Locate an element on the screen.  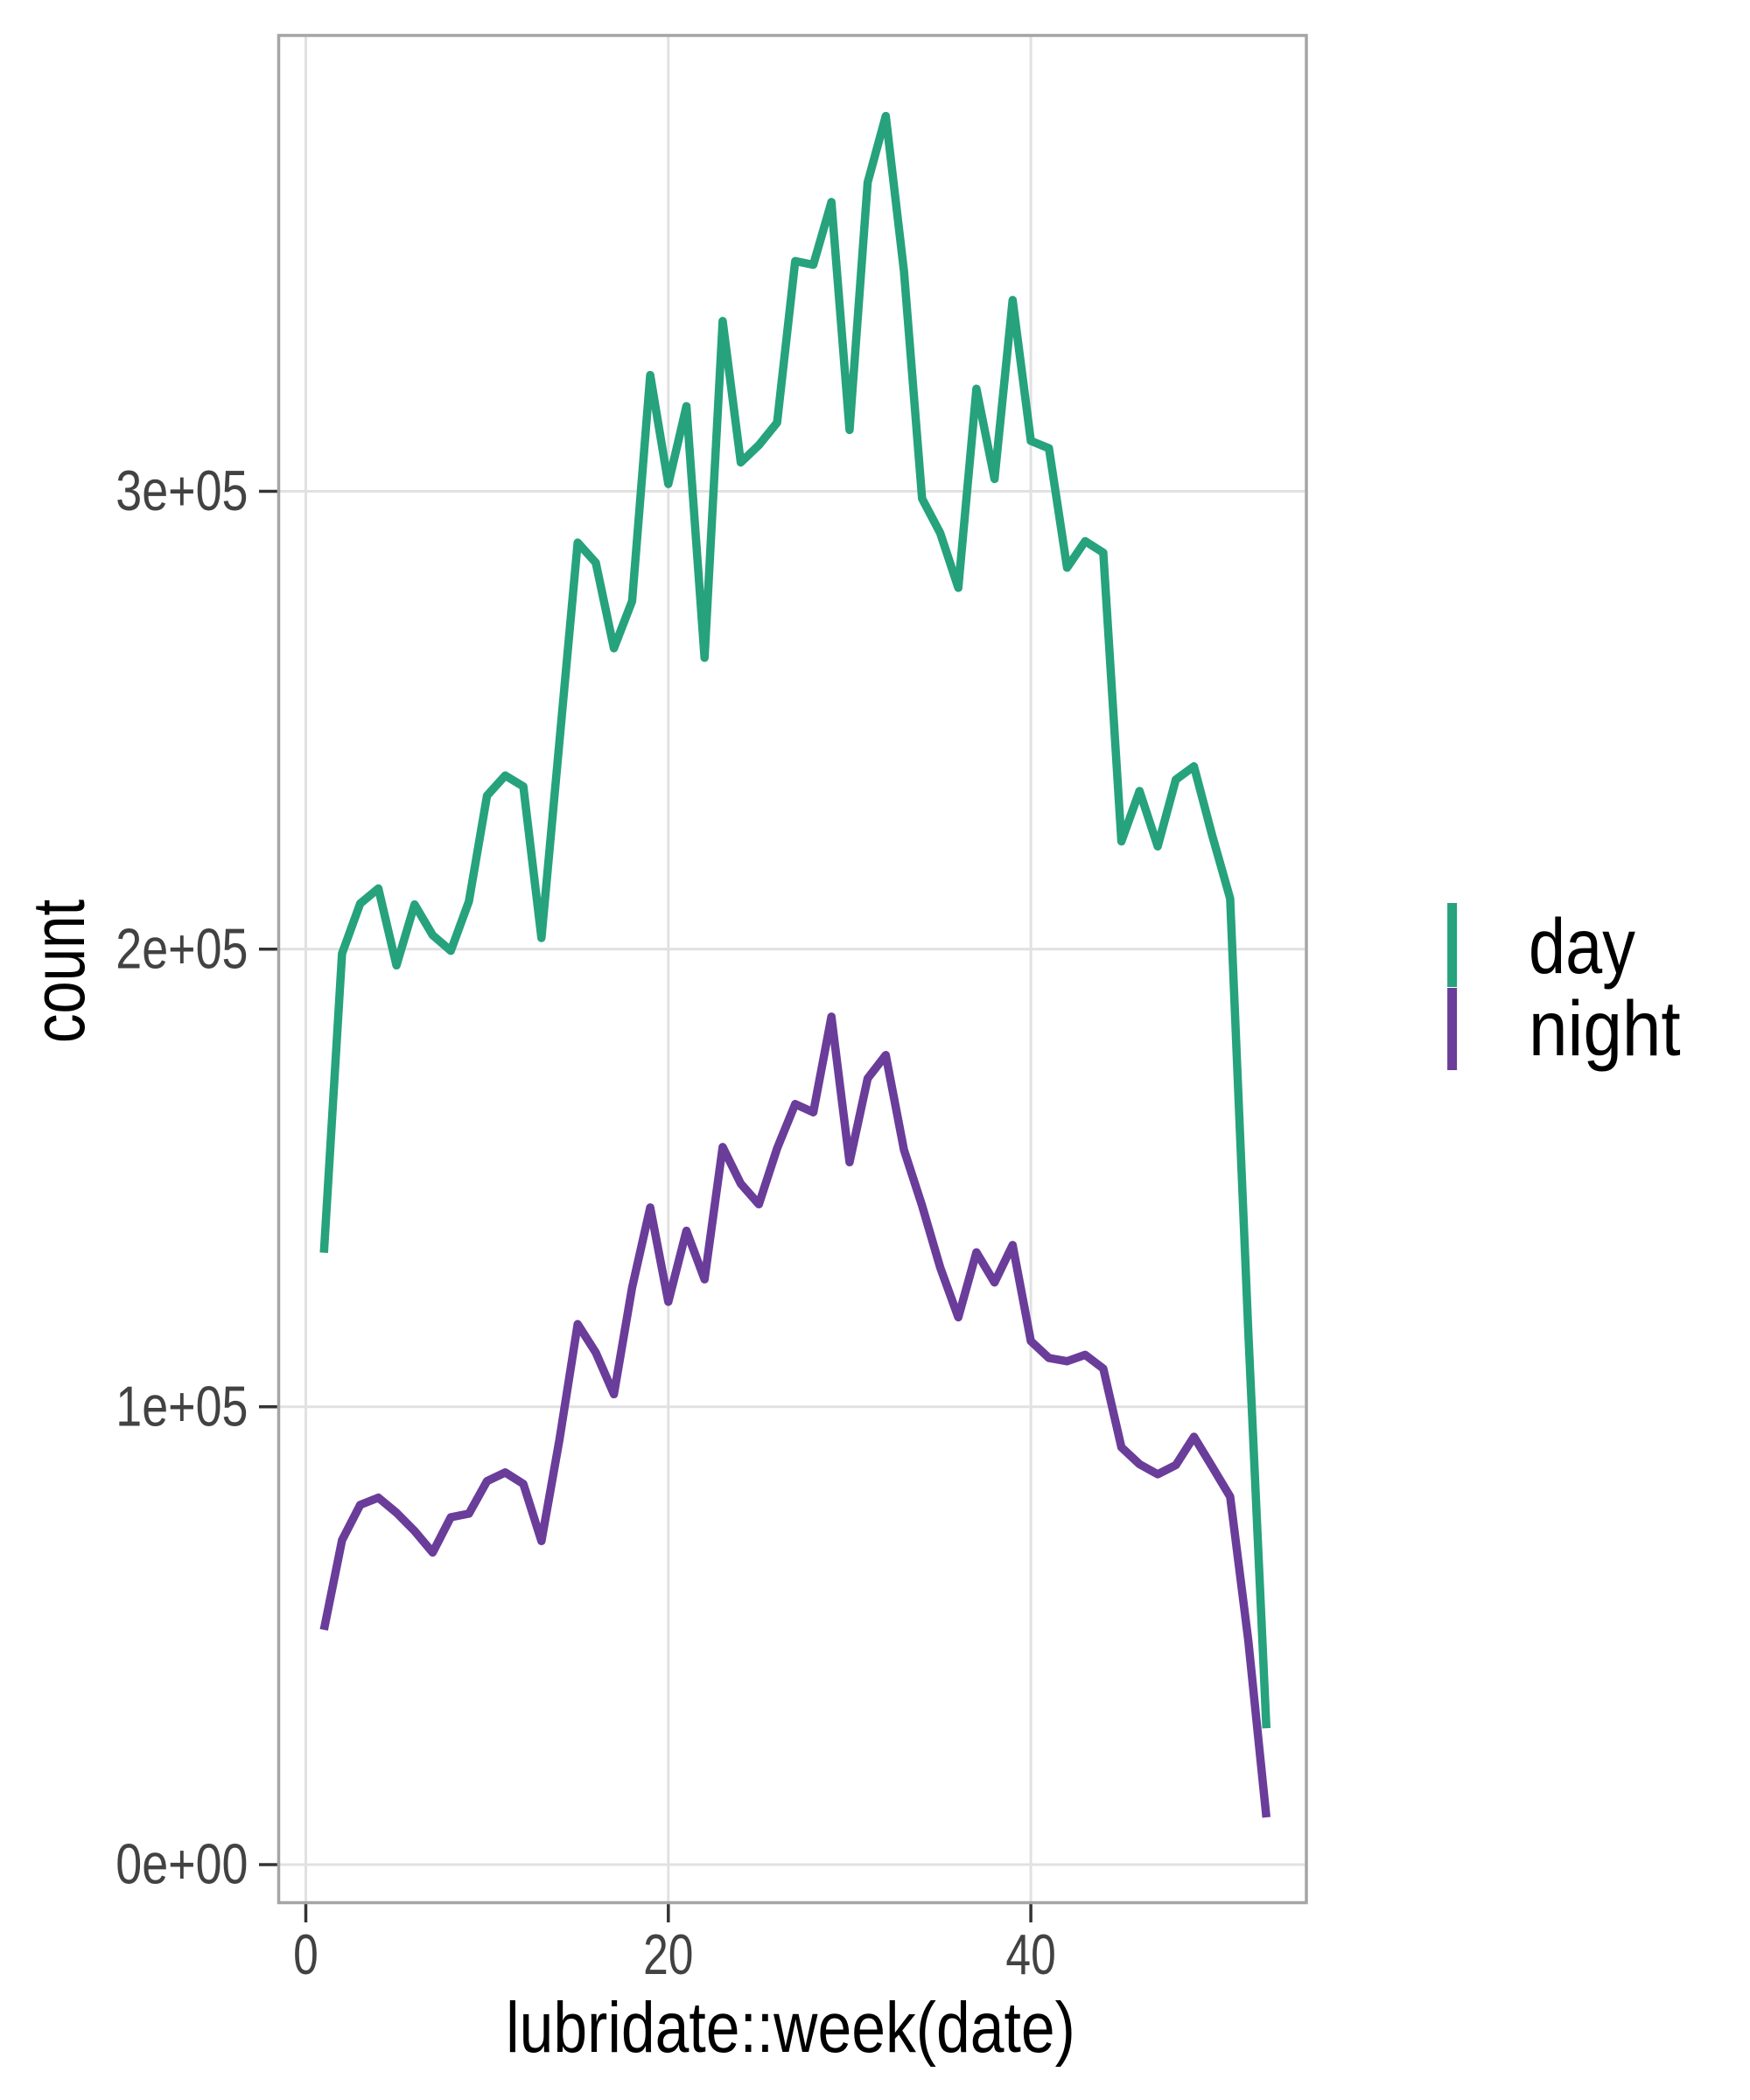
svg-text: 0e+00 is located at coordinates (182, 1864).